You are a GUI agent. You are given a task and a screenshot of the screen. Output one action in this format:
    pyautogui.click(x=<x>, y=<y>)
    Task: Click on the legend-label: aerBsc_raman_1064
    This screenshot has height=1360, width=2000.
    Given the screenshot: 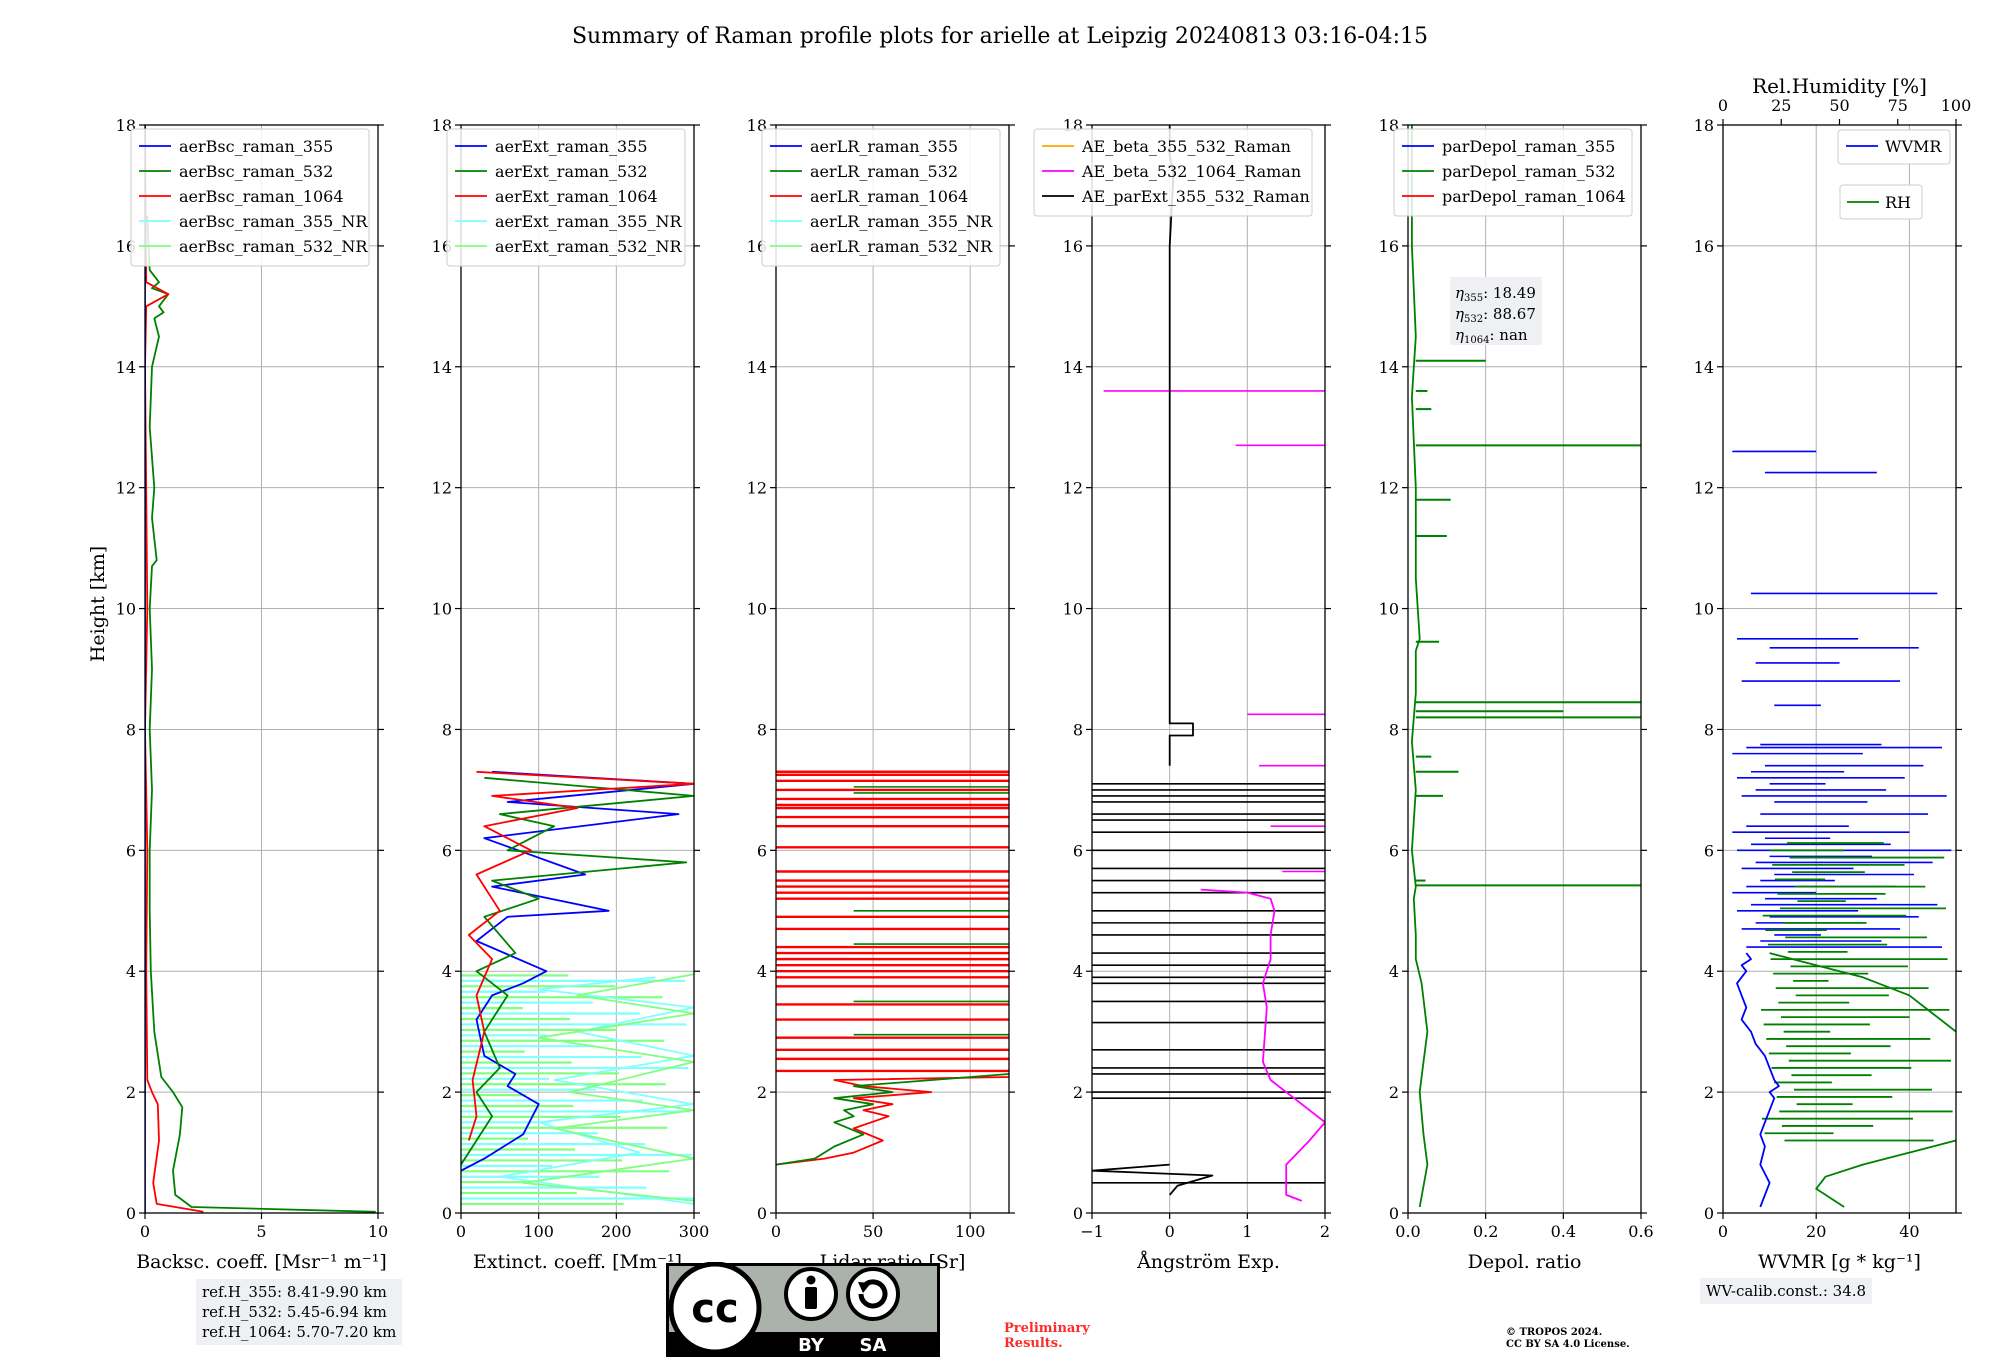 What is the action you would take?
    pyautogui.click(x=261, y=196)
    